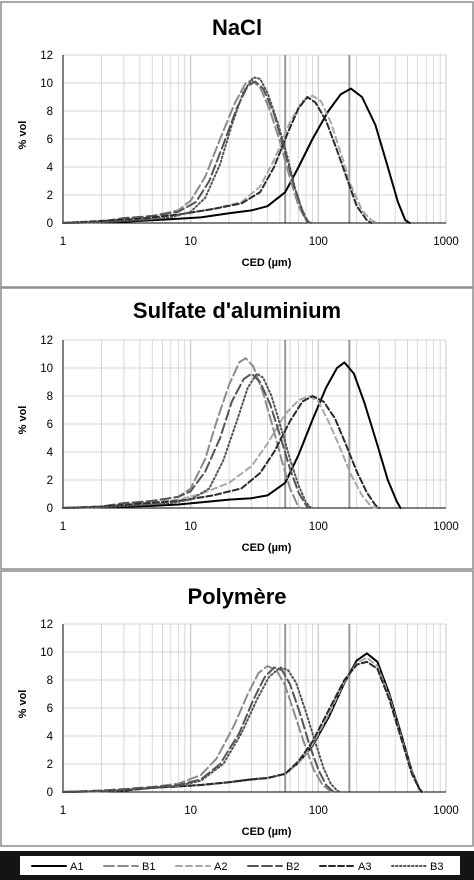  What do you see at coordinates (436, 867) in the screenshot?
I see `legend-label: B3` at bounding box center [436, 867].